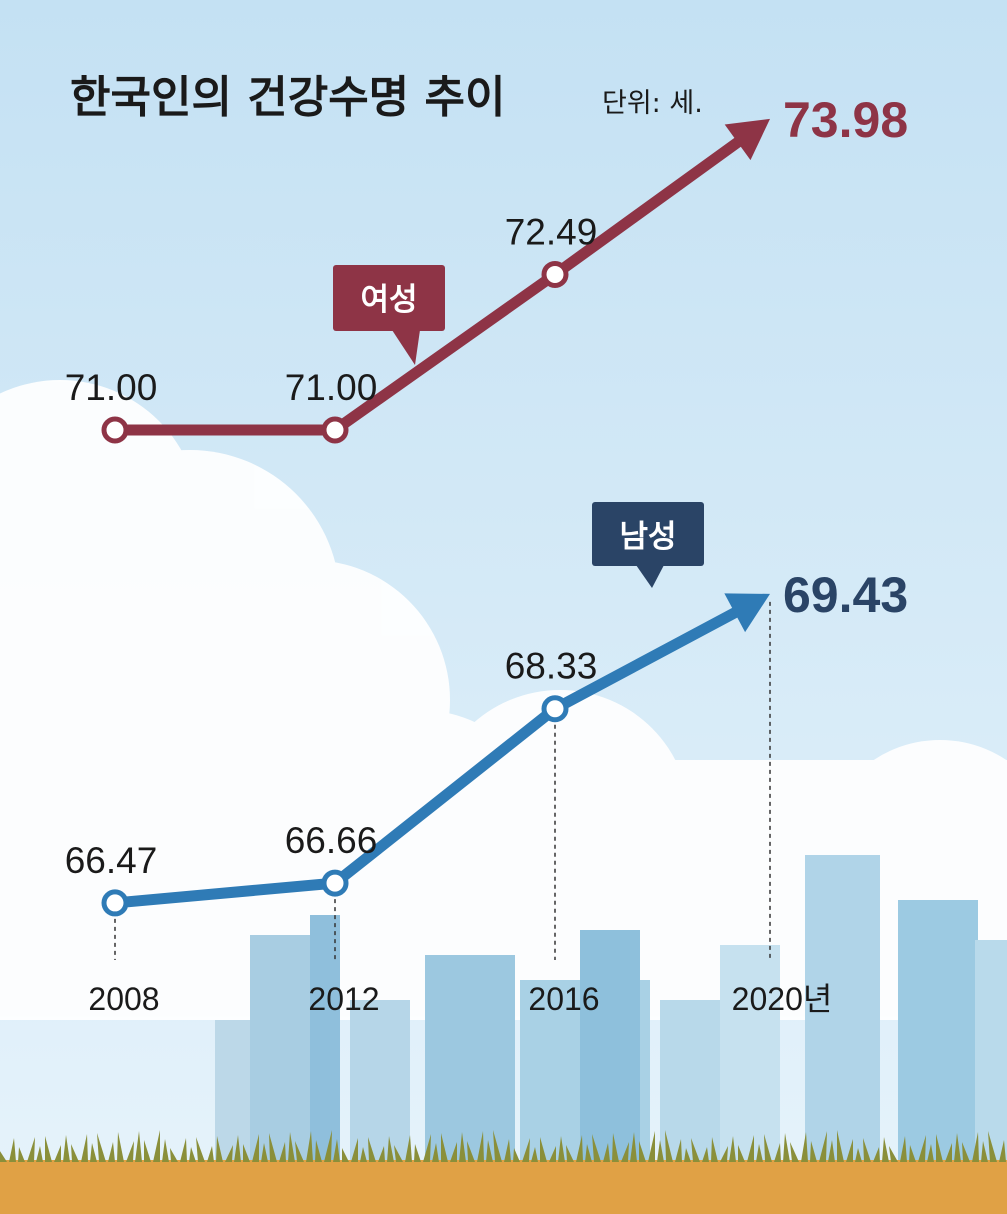 The width and height of the screenshot is (1007, 1214). I want to click on series-tag-pointer, so click(650, 576).